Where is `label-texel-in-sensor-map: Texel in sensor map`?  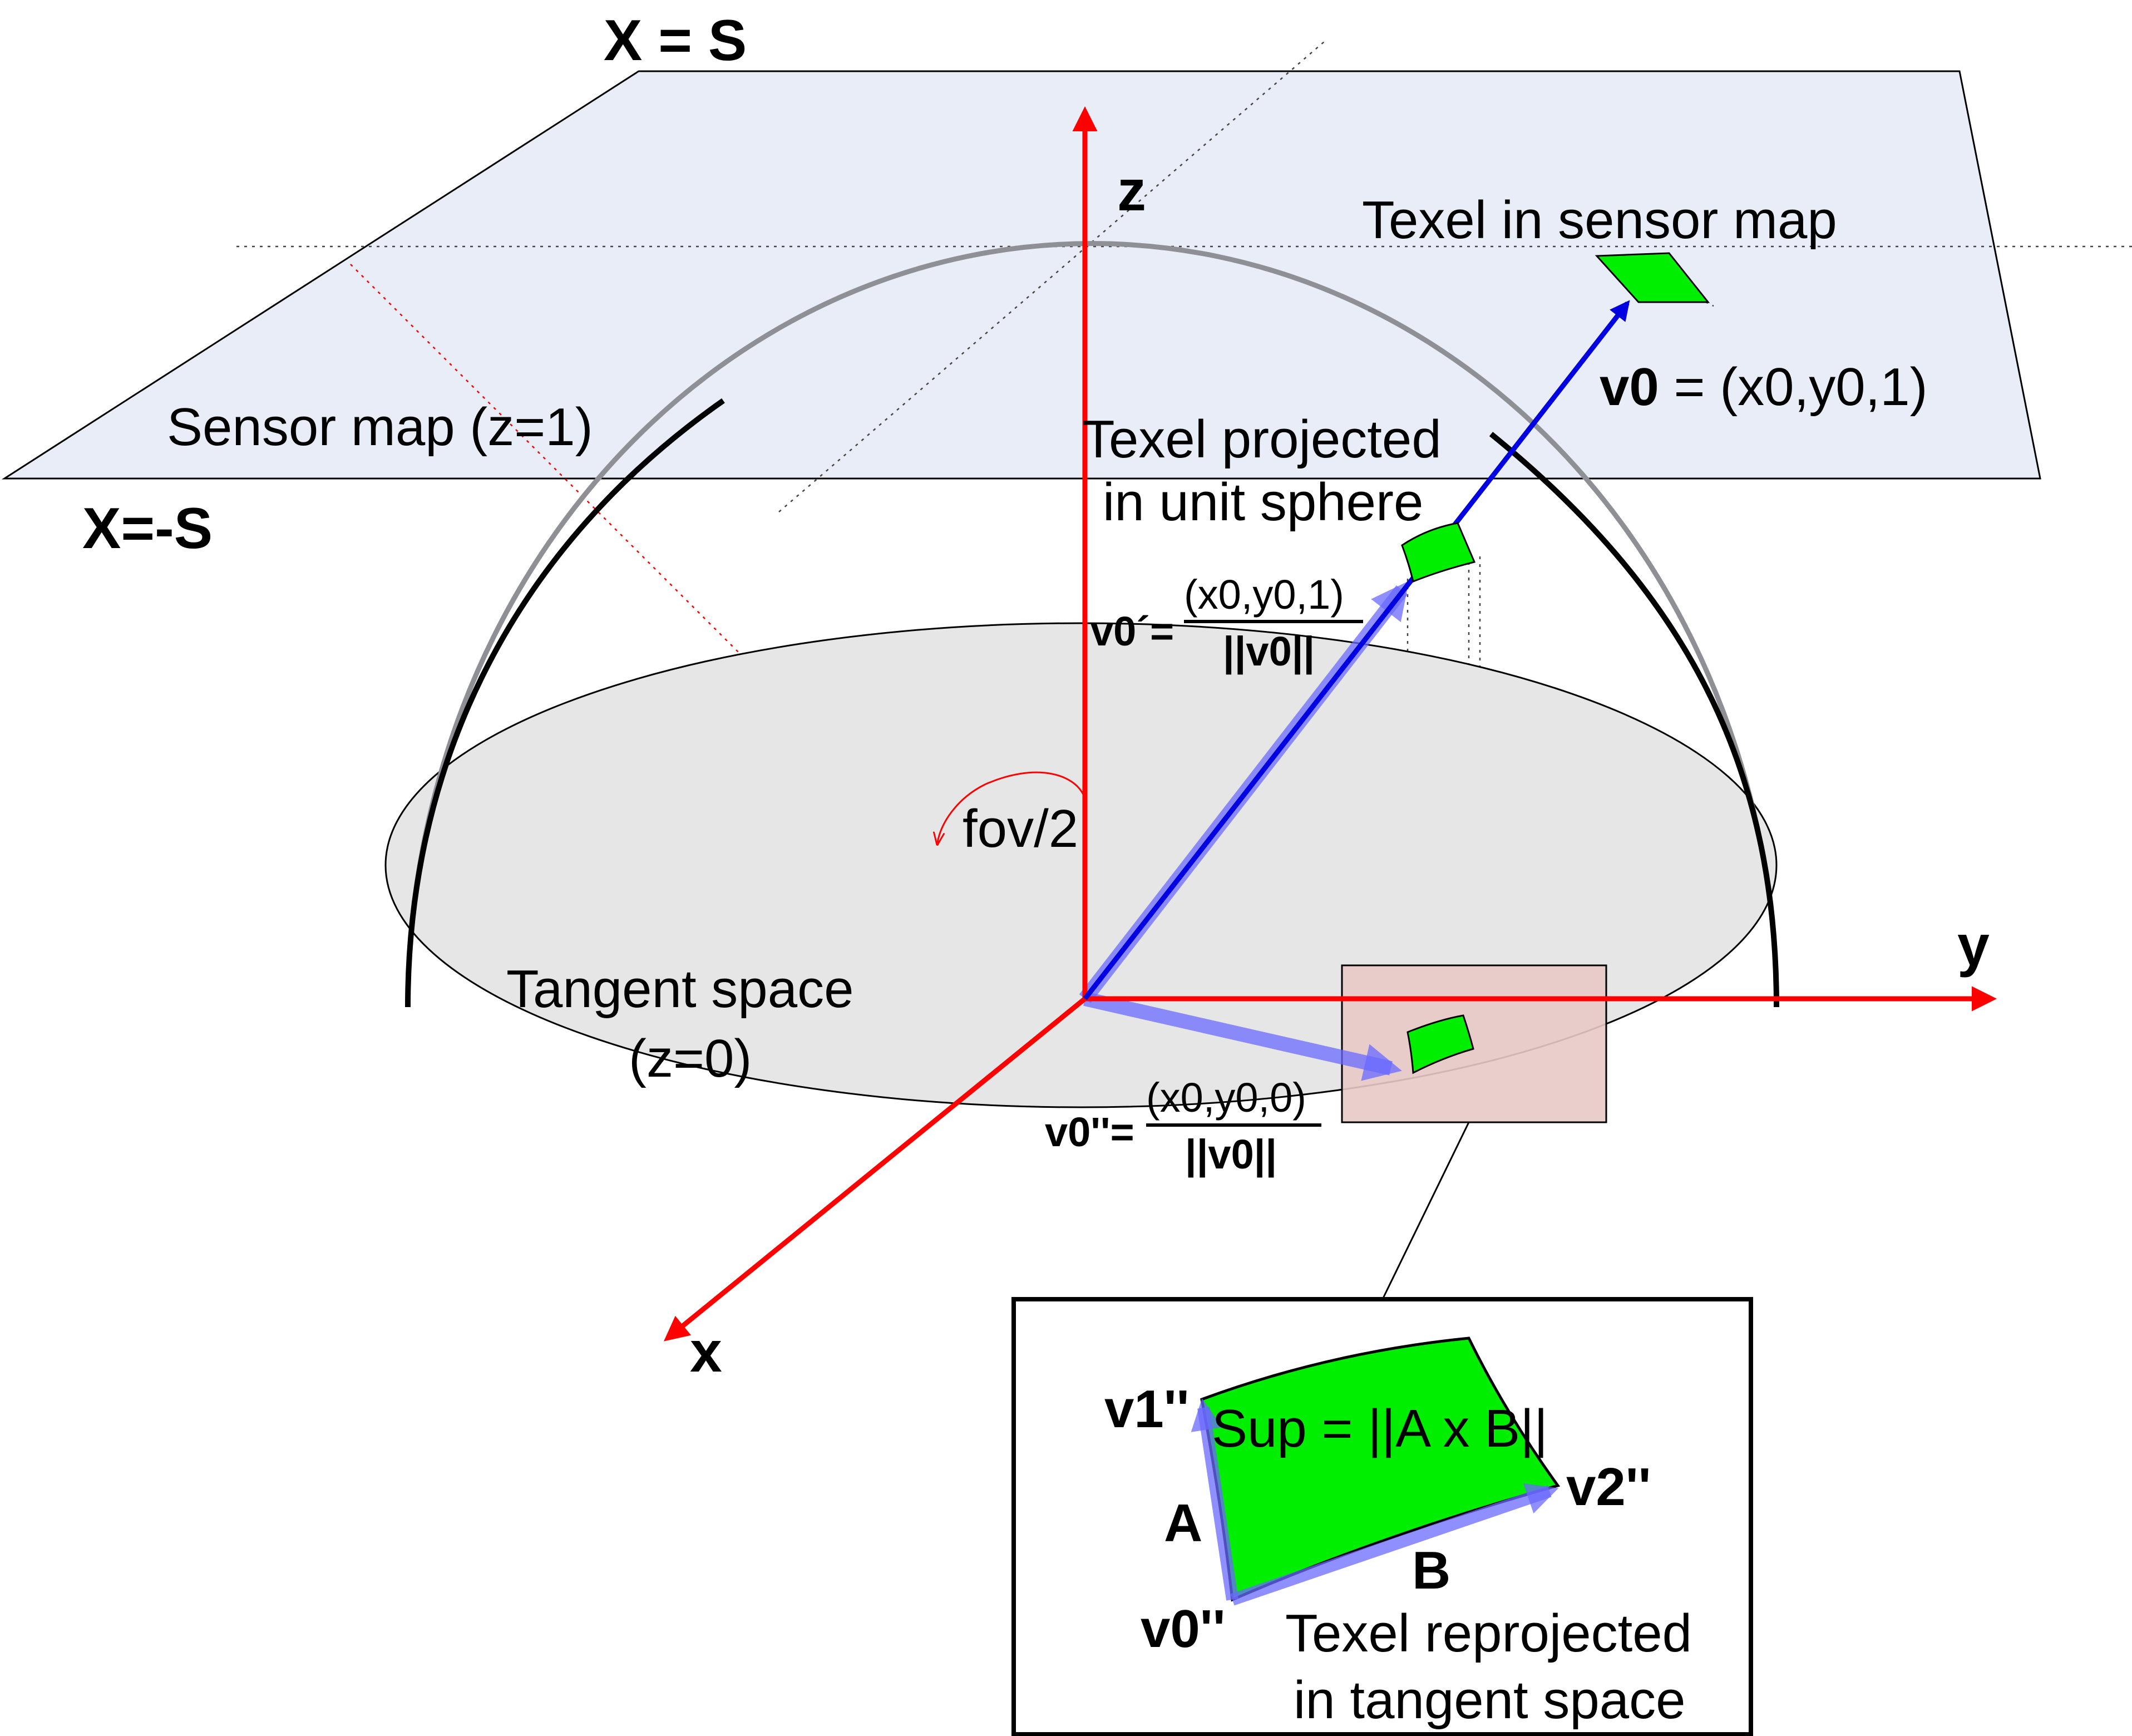
label-texel-in-sensor-map: Texel in sensor map is located at coordinates (1599, 220).